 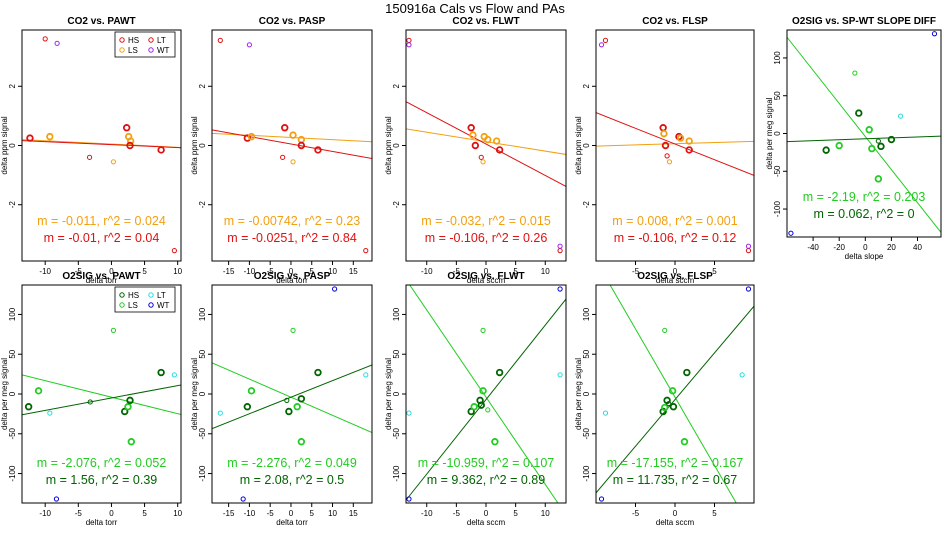 I want to click on fit-annotation: m = -2.076, r^2 = 0.052, so click(x=102, y=463).